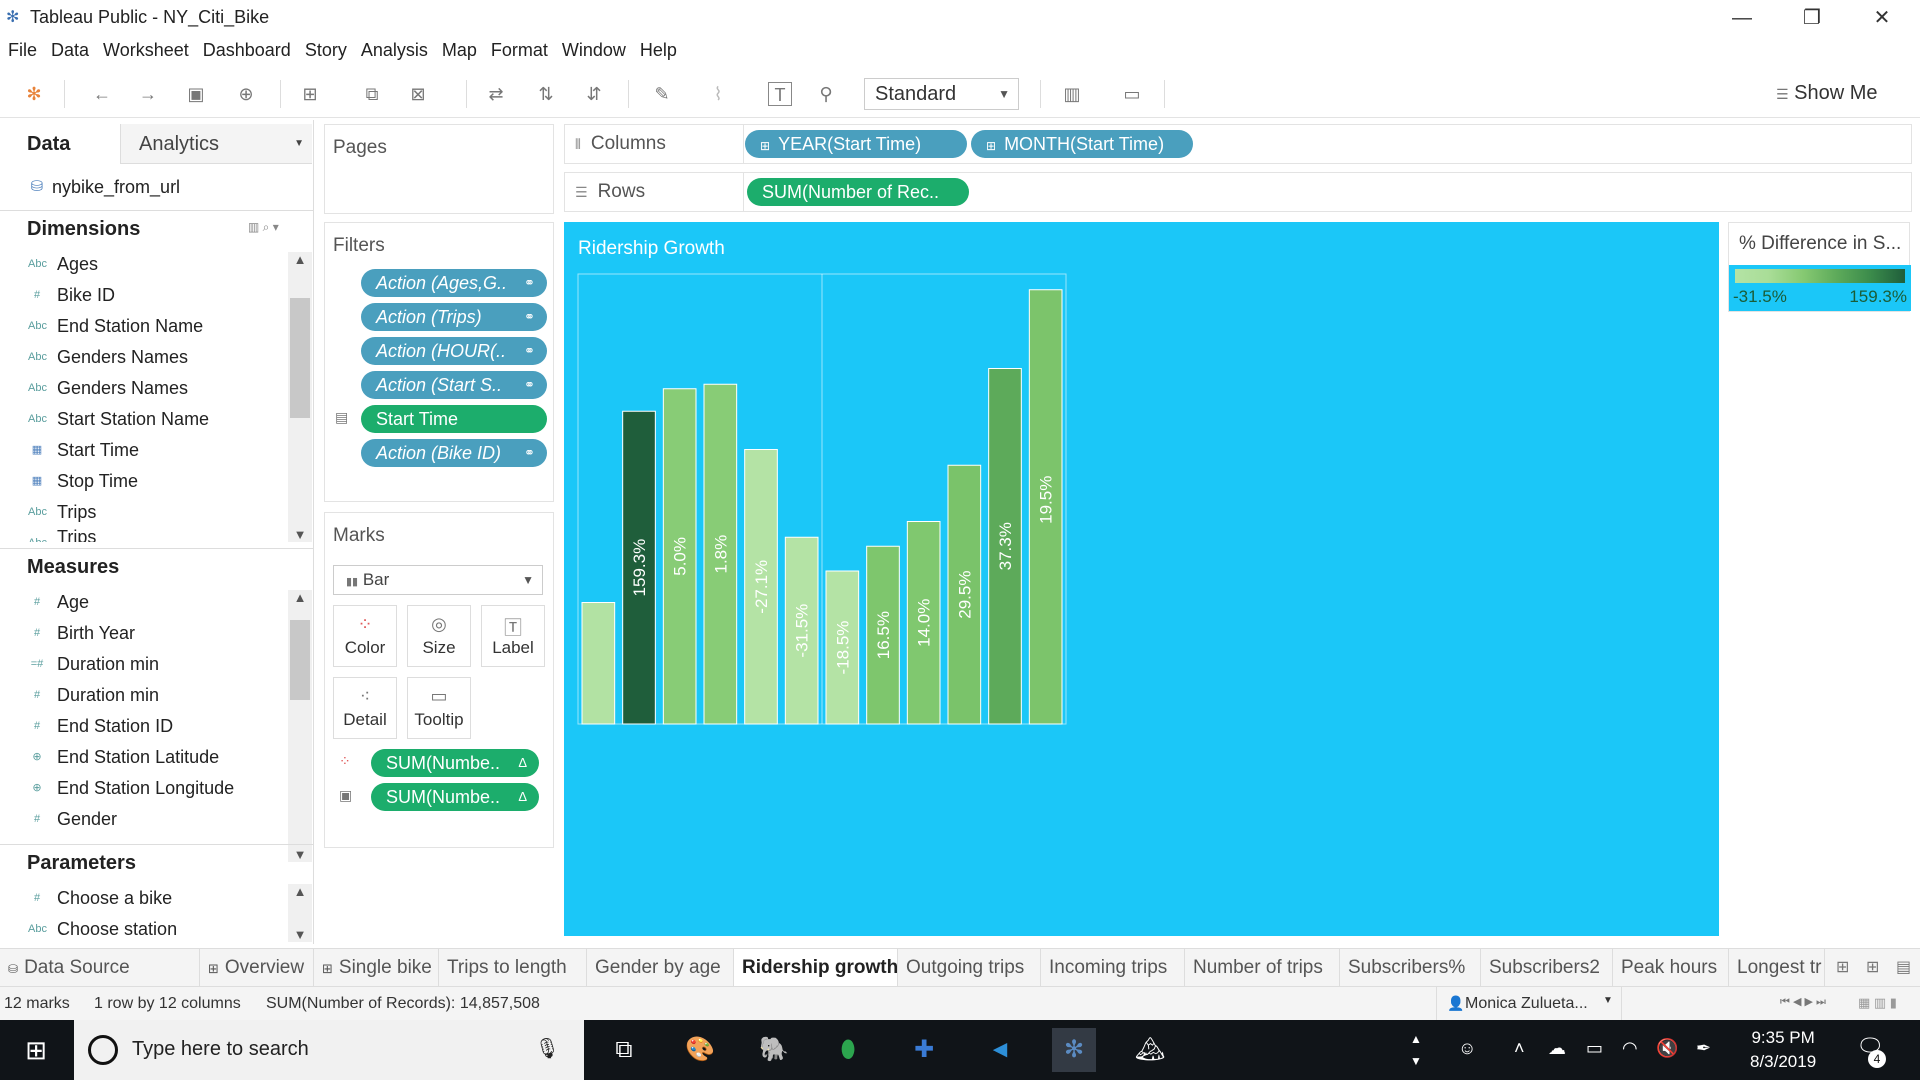 This screenshot has width=1920, height=1080. What do you see at coordinates (439, 708) in the screenshot?
I see `tooltip-button: ▭ Tooltip` at bounding box center [439, 708].